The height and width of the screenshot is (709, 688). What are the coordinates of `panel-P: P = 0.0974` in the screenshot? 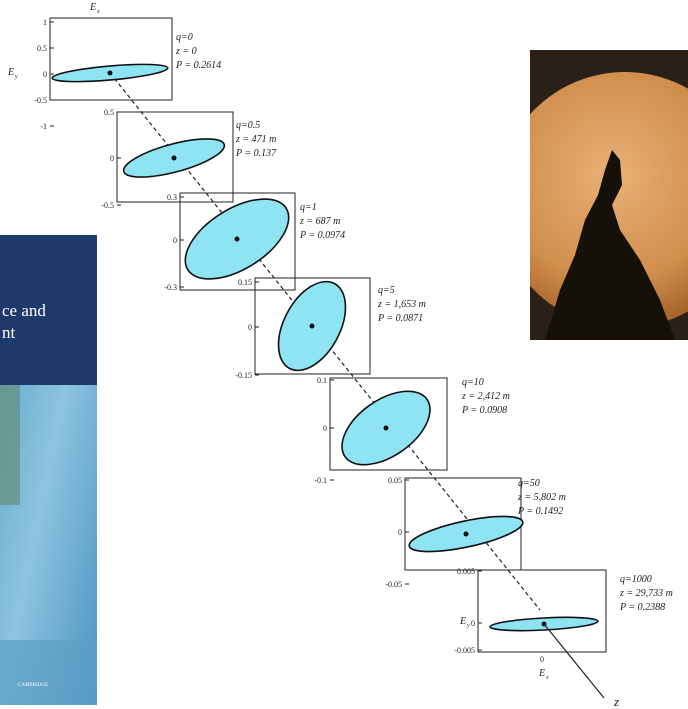 It's located at (322, 235).